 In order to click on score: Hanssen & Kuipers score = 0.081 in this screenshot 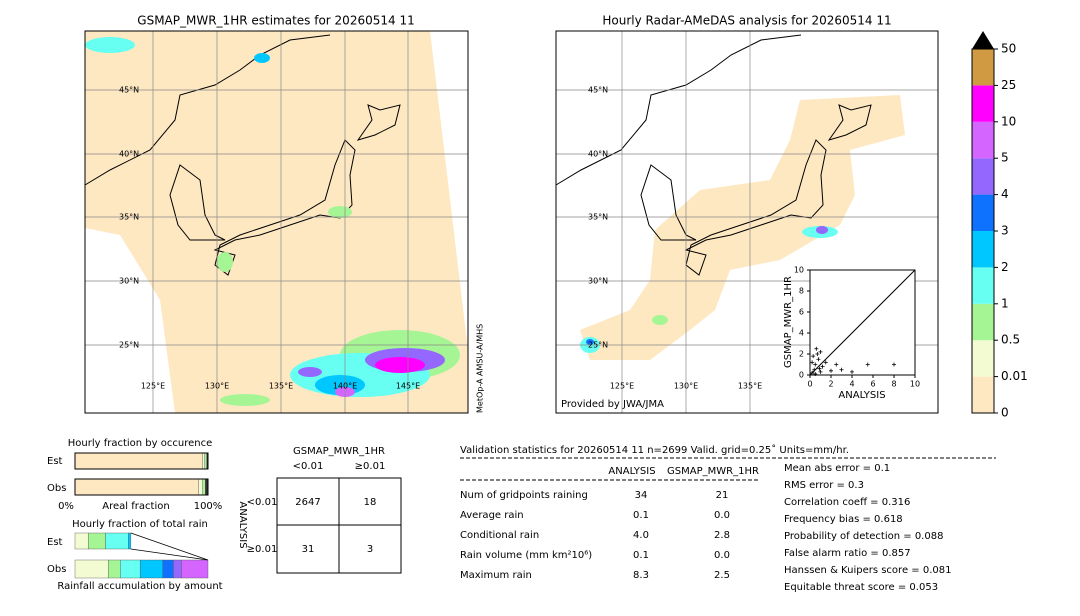, I will do `click(867, 570)`.